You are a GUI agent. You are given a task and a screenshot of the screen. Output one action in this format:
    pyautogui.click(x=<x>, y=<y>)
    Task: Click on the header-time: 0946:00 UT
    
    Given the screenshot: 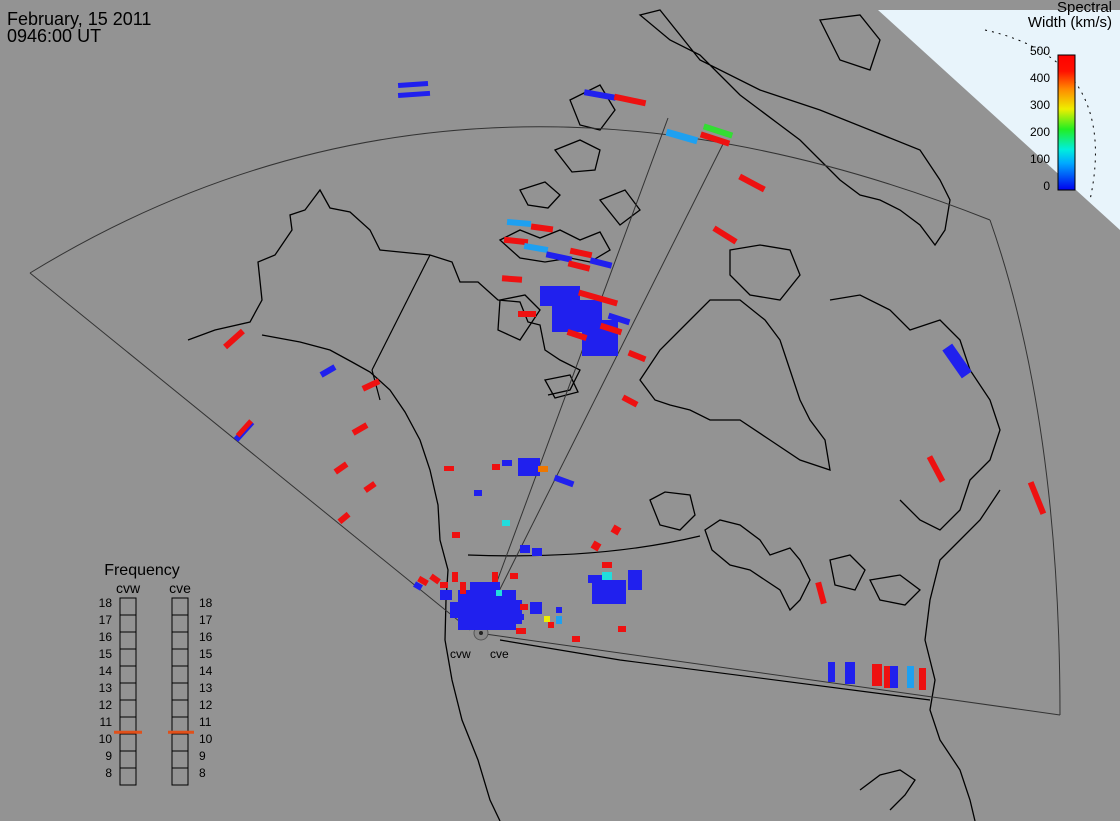 What is the action you would take?
    pyautogui.click(x=54, y=36)
    